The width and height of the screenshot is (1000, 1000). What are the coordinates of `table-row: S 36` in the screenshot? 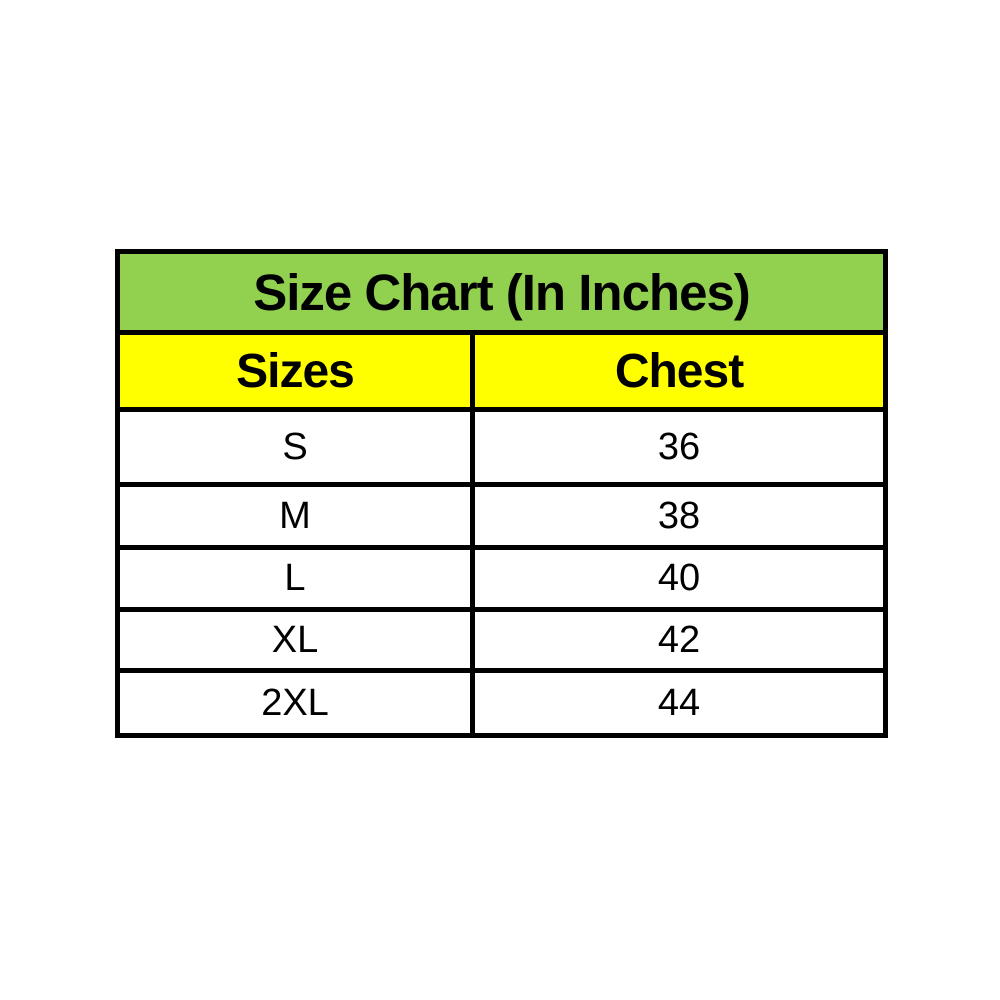 It's located at (501, 447).